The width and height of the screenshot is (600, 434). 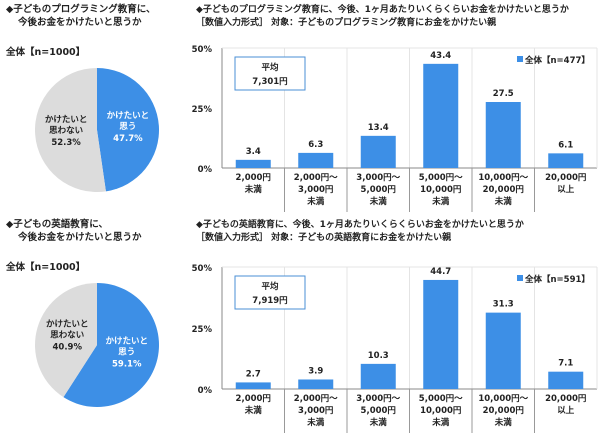 What do you see at coordinates (557, 279) in the screenshot?
I see `legend-label: 全体【n=591】` at bounding box center [557, 279].